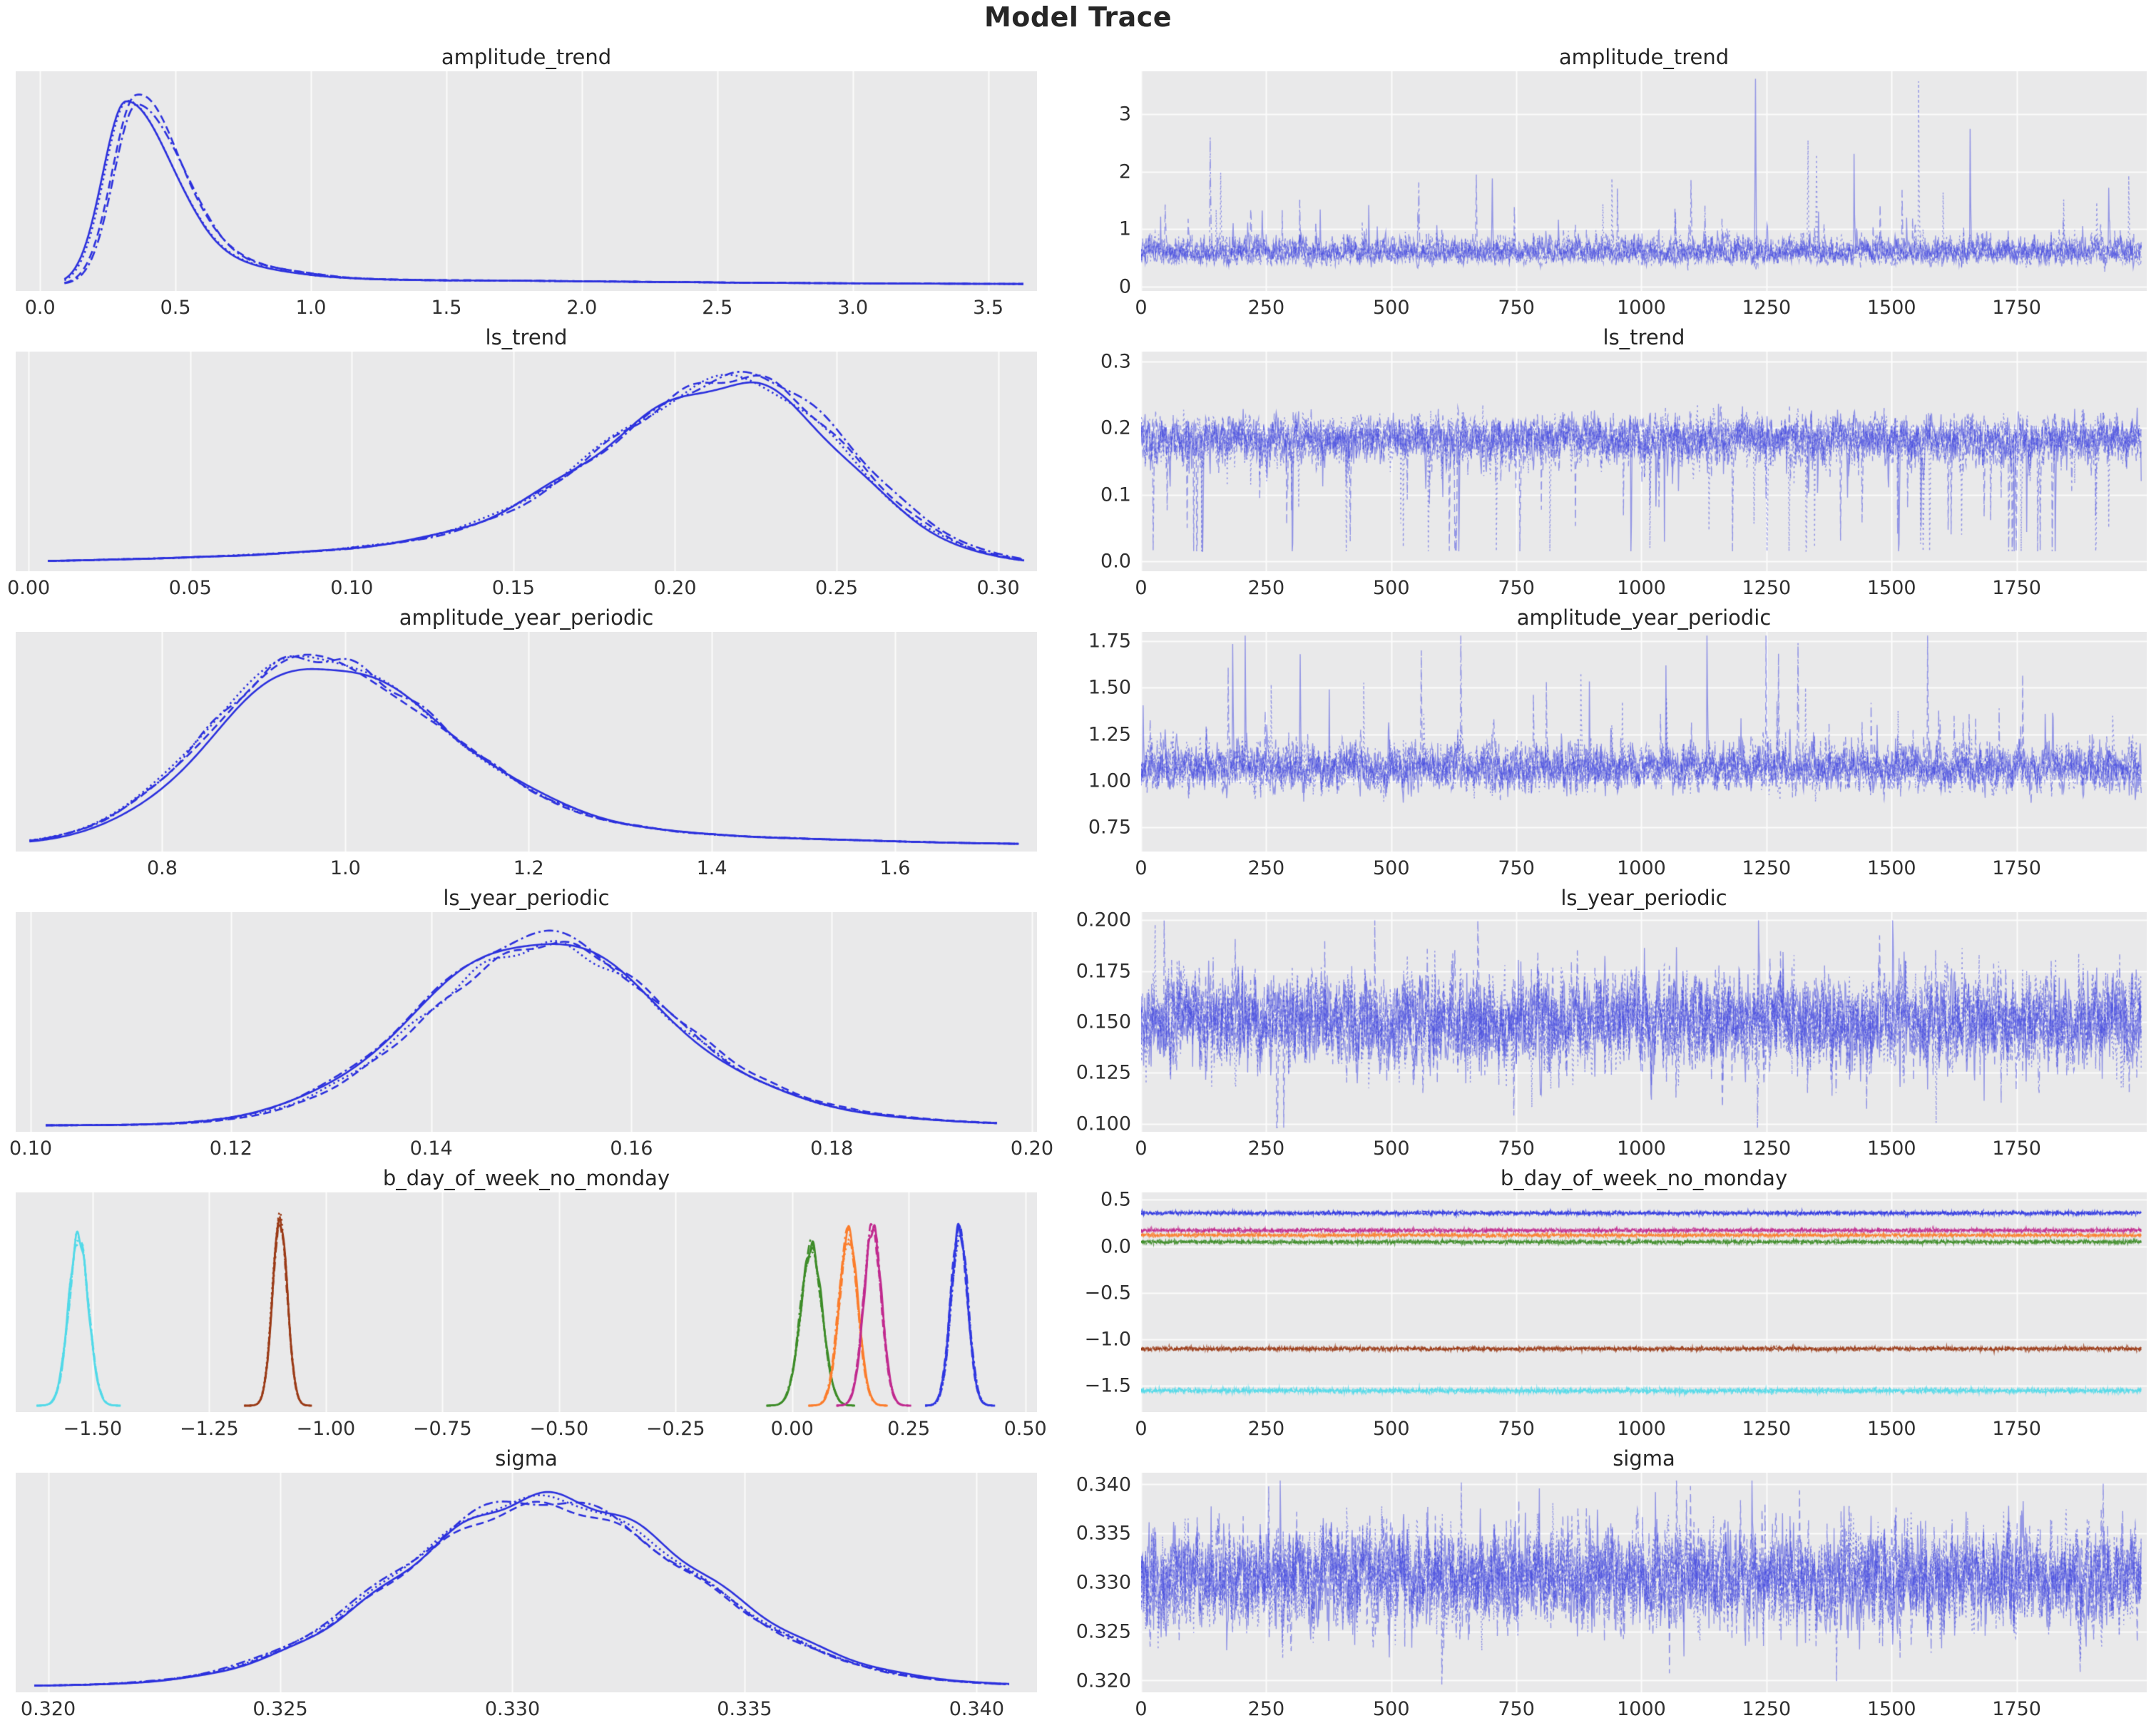 This screenshot has width=2156, height=1728. I want to click on x-tick-label: 0.0, so click(40, 308).